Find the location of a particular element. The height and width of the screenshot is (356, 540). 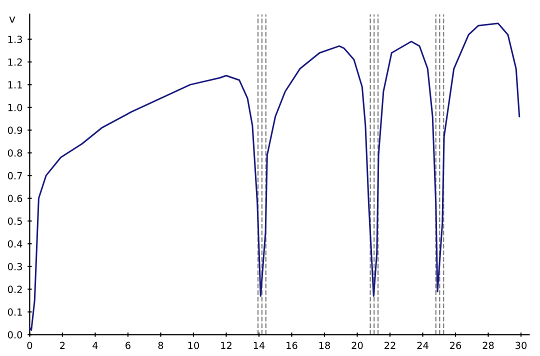

x-tick-label: 28 is located at coordinates (488, 346).